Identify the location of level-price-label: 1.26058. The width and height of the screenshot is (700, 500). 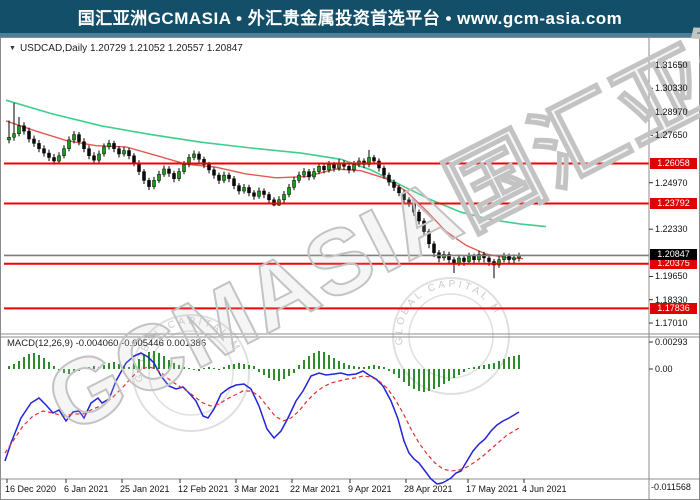
(673, 164).